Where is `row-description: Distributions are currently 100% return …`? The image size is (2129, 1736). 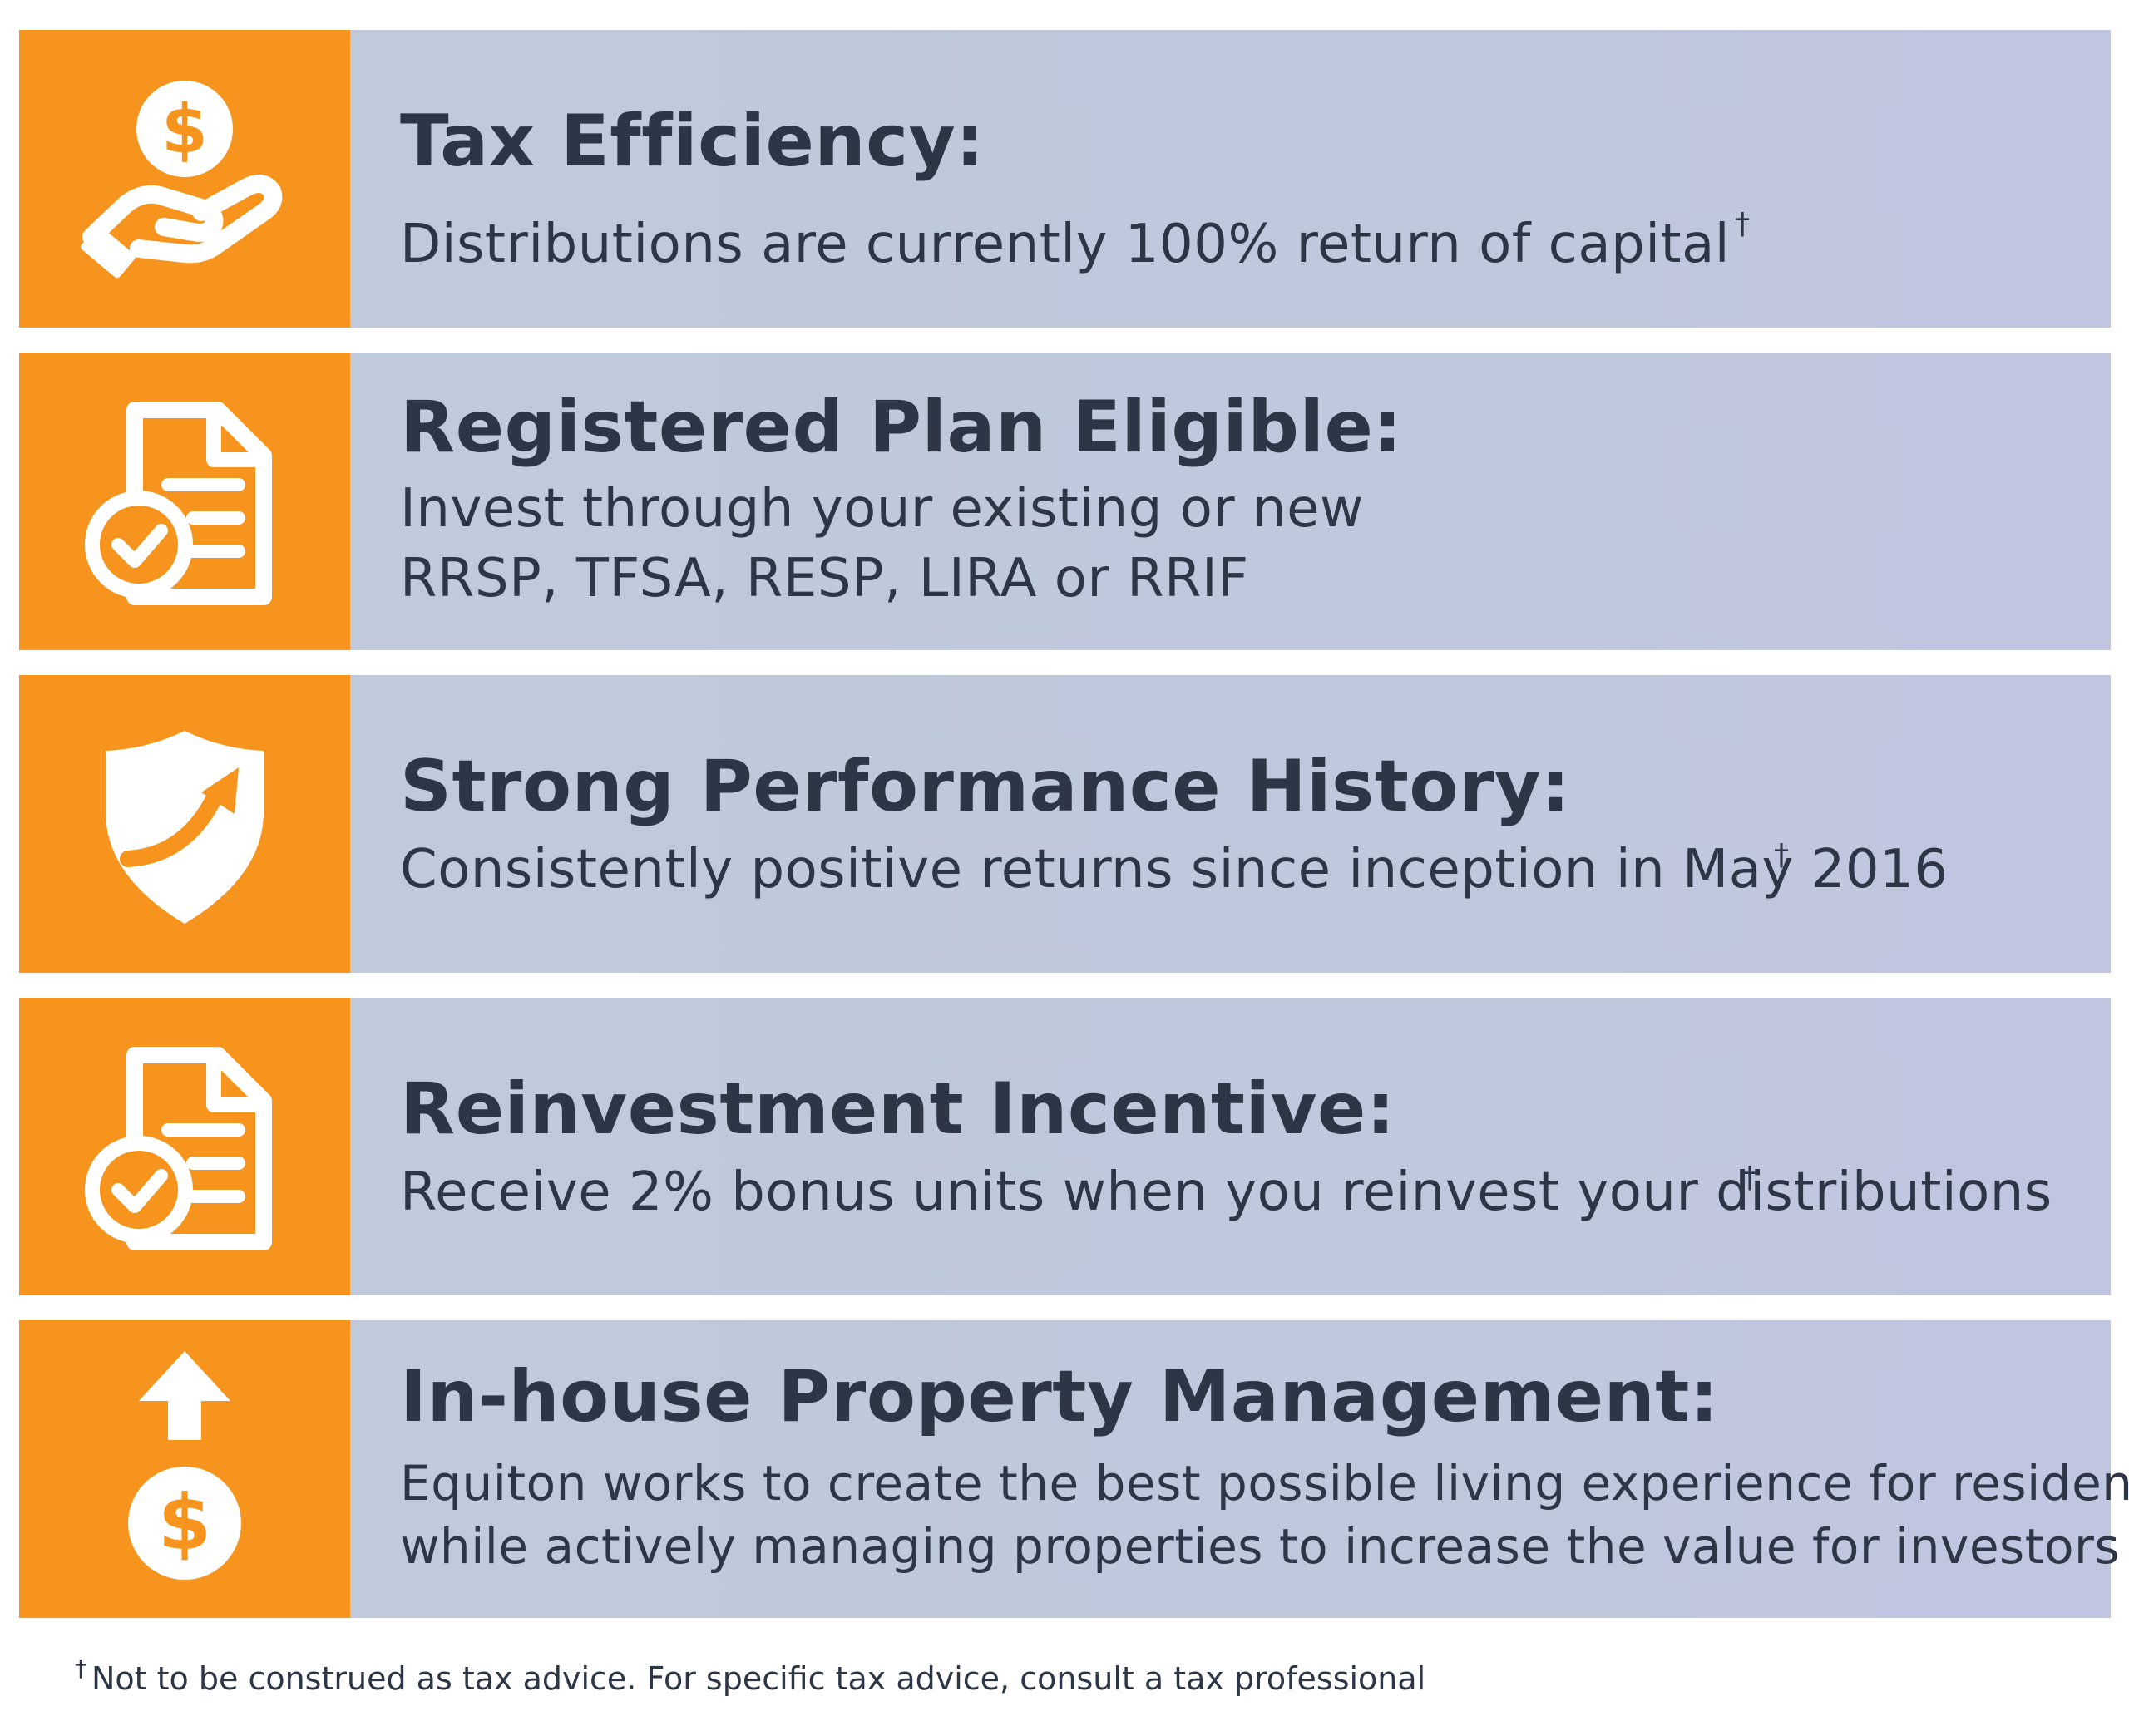
row-description: Distributions are currently 100% return … is located at coordinates (1075, 235).